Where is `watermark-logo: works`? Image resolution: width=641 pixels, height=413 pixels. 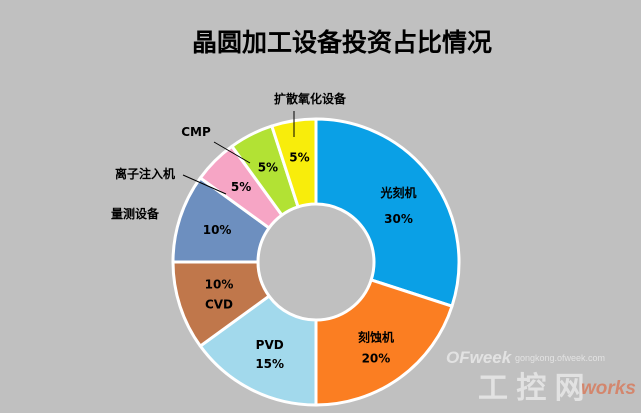
watermark-logo: works is located at coordinates (608, 388).